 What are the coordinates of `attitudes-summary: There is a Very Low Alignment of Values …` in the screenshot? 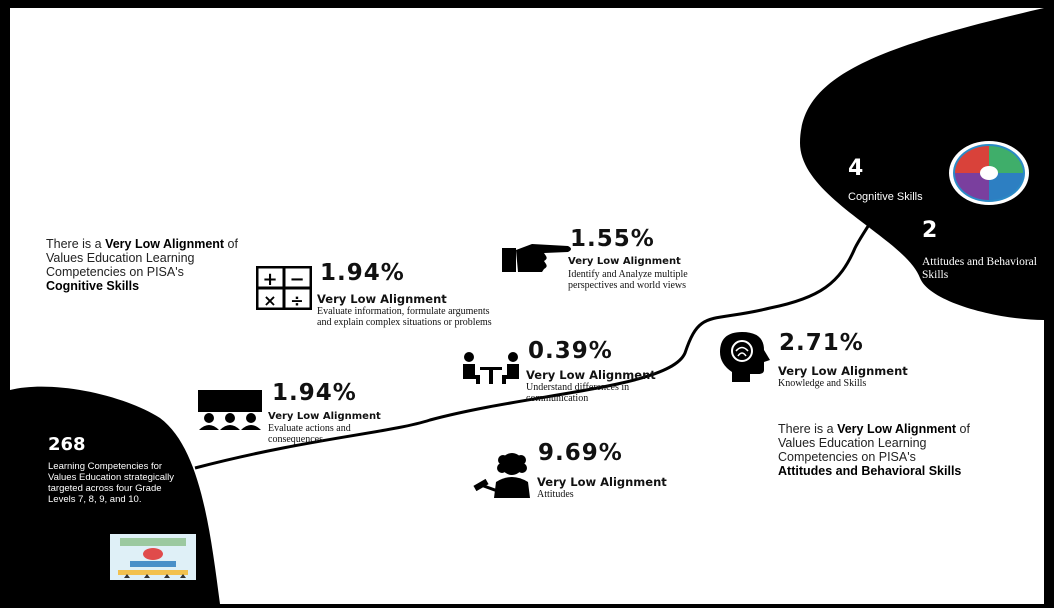 It's located at (874, 450).